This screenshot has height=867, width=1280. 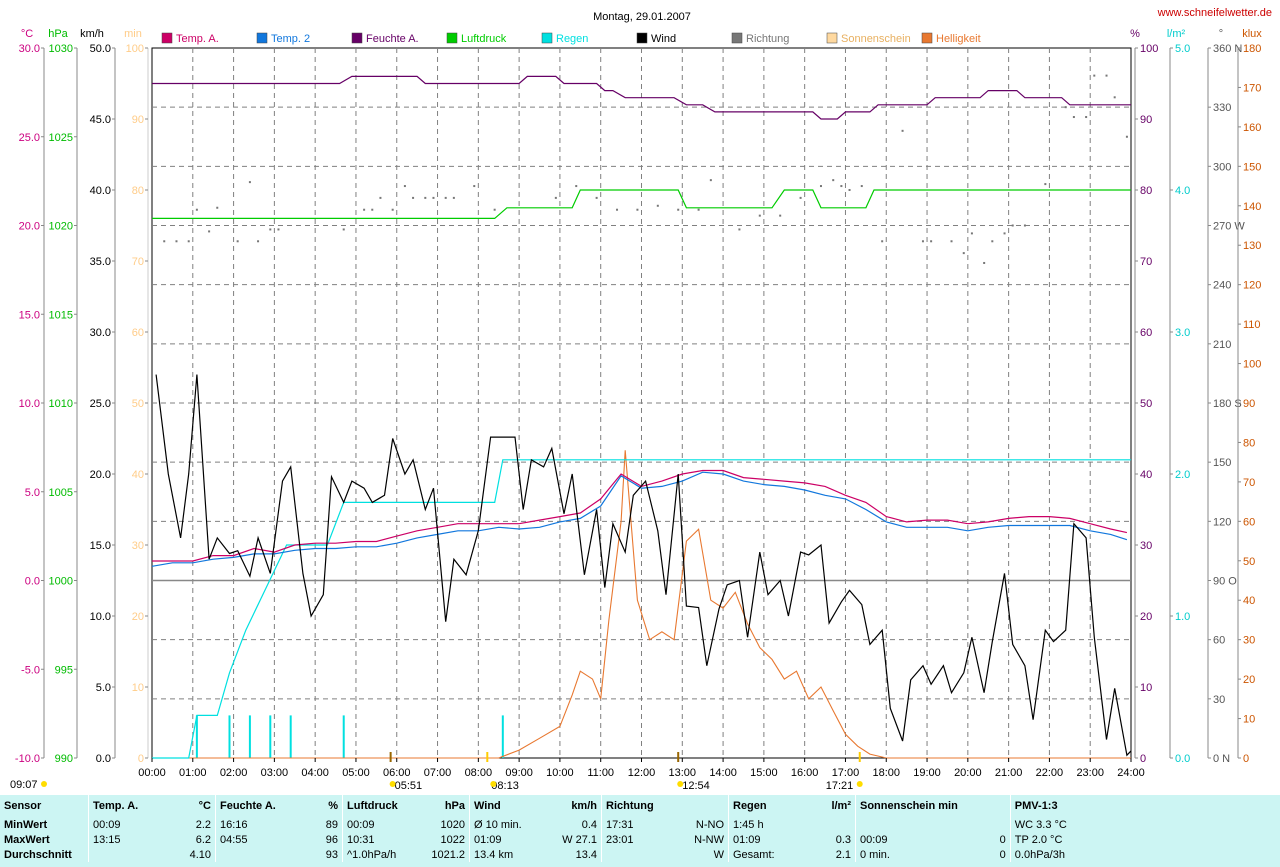 I want to click on pressure-unit-label: hPa, so click(x=58, y=34).